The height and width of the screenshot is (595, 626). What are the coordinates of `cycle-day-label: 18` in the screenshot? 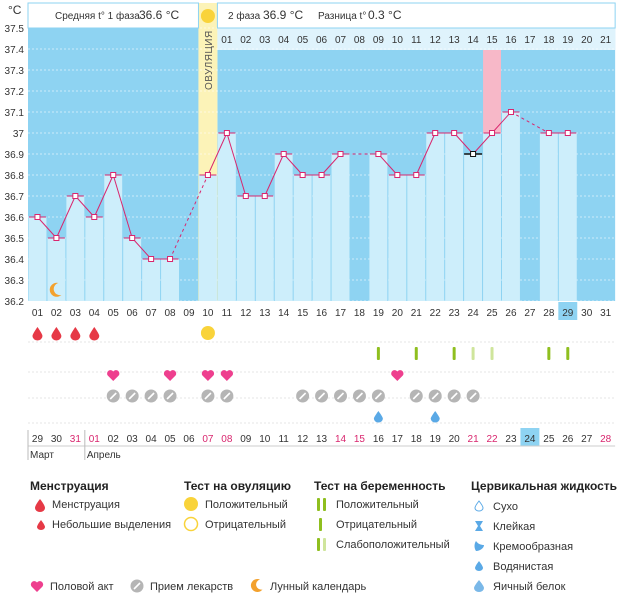 It's located at (360, 313).